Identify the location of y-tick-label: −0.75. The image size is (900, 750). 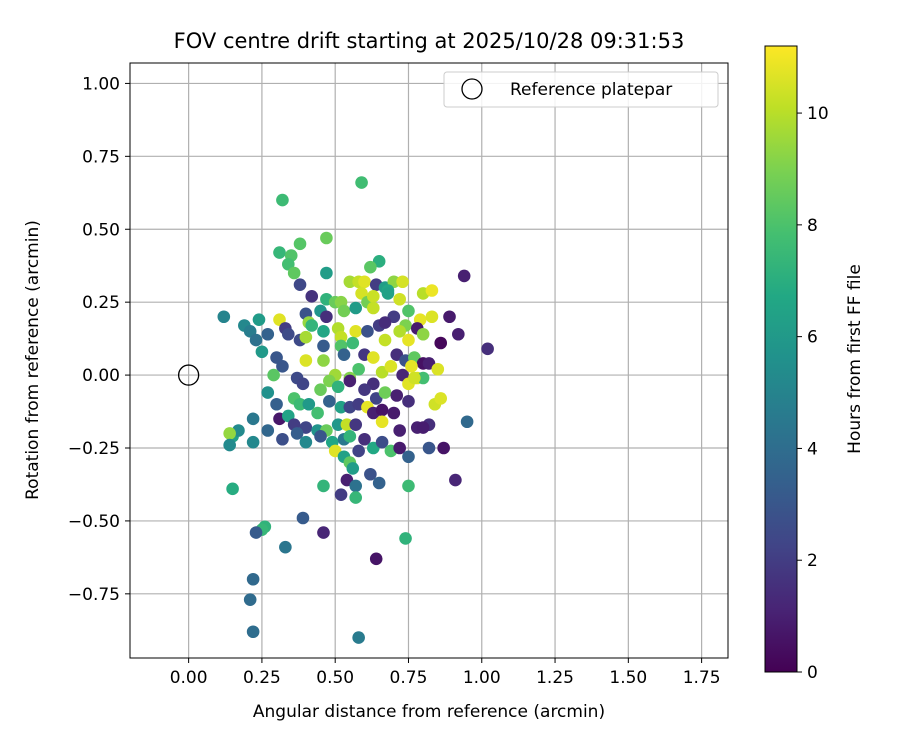
(94, 595).